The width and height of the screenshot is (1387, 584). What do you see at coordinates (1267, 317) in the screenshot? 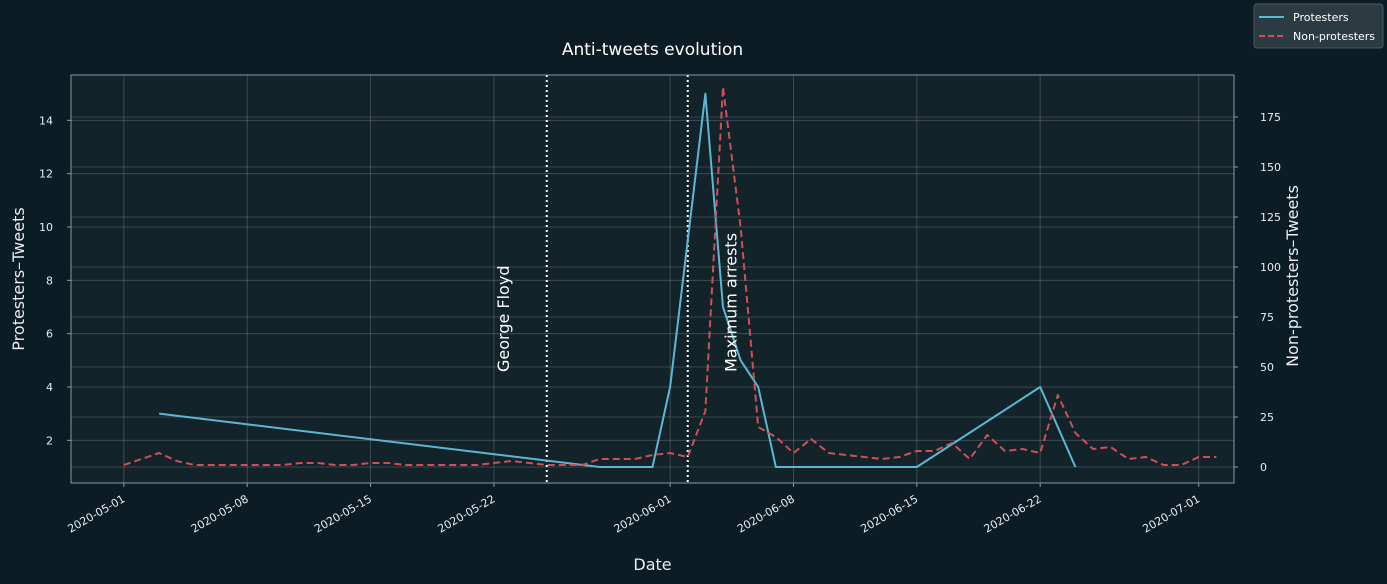
I see `y-tick-label-right: 75` at bounding box center [1267, 317].